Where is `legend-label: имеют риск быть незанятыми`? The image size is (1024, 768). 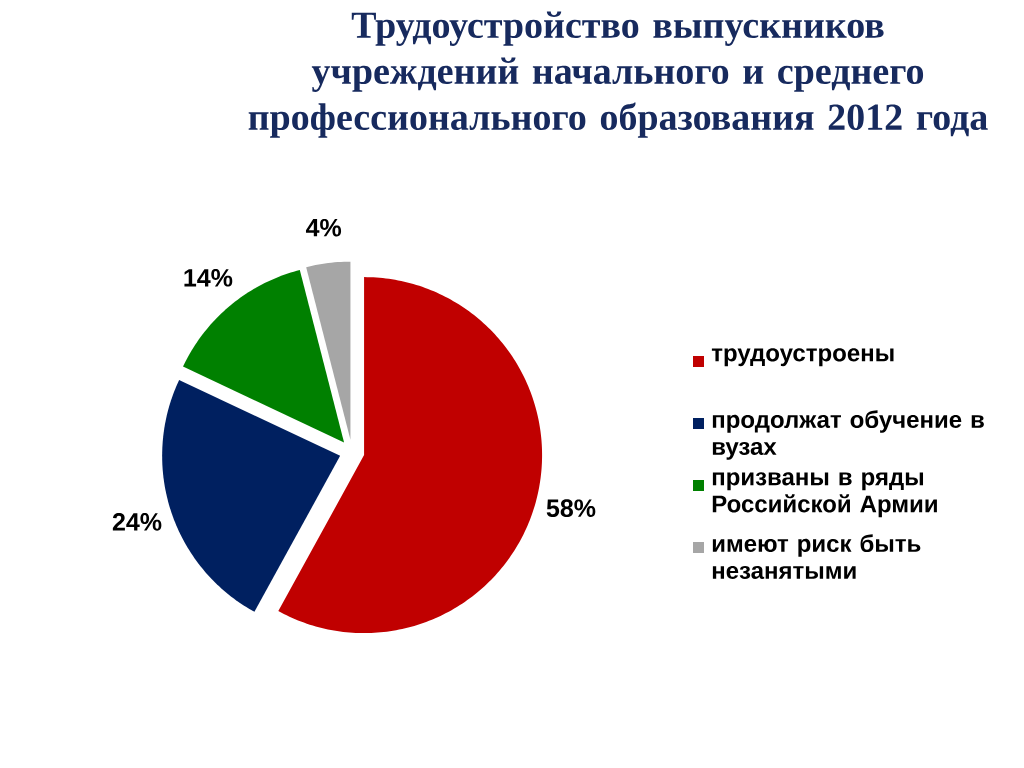
legend-label: имеют риск быть незанятыми is located at coordinates (816, 557).